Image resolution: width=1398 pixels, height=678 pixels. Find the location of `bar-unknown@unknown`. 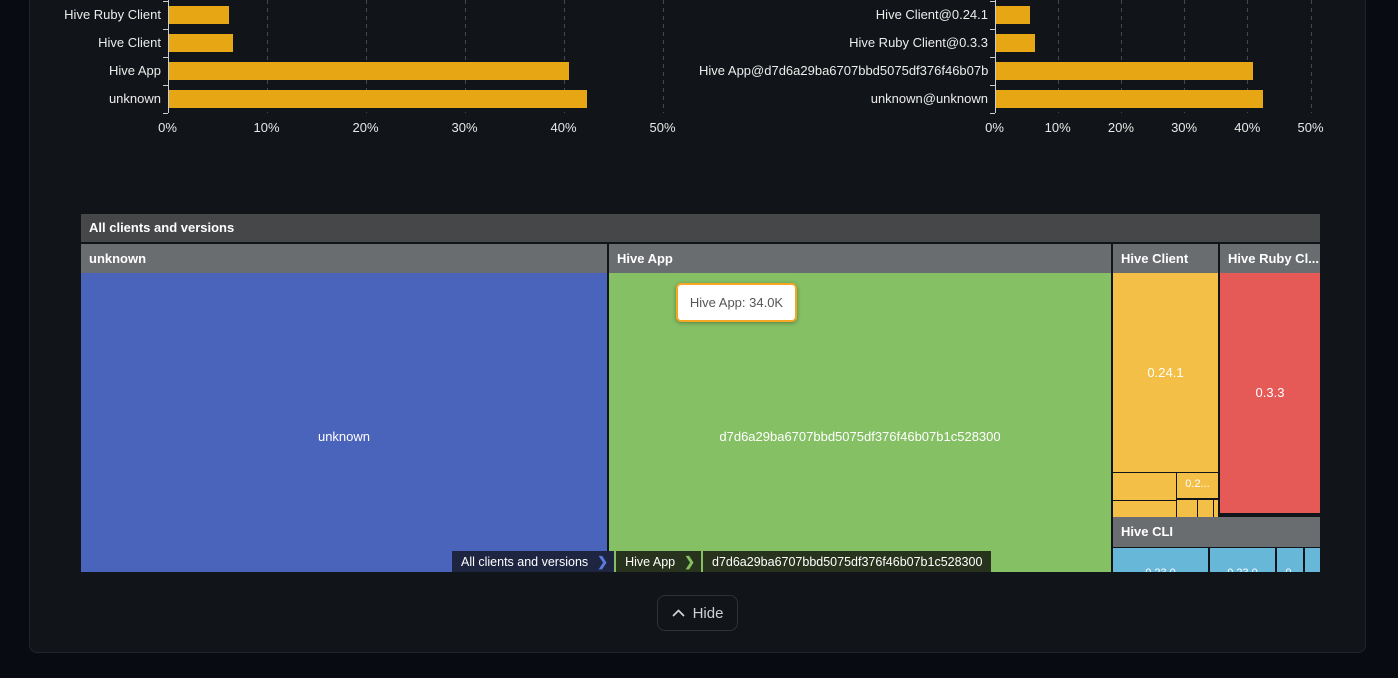

bar-unknown@unknown is located at coordinates (1129, 99).